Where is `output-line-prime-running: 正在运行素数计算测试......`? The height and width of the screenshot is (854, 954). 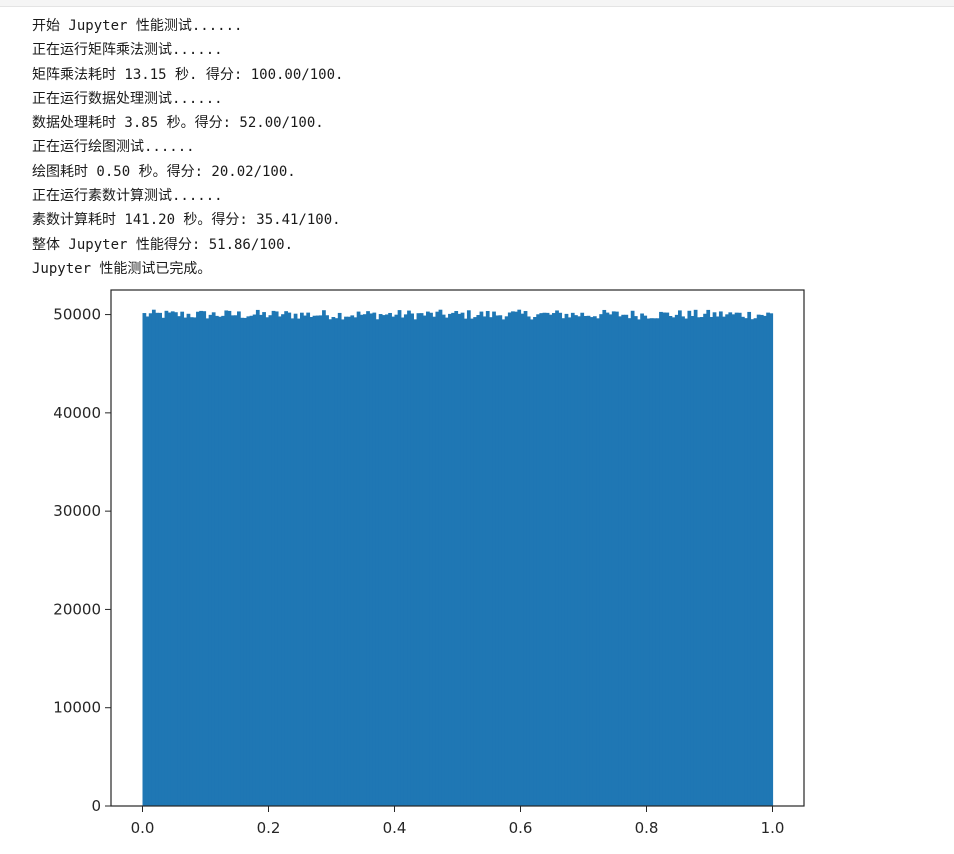
output-line-prime-running: 正在运行素数计算测试...... is located at coordinates (127, 196).